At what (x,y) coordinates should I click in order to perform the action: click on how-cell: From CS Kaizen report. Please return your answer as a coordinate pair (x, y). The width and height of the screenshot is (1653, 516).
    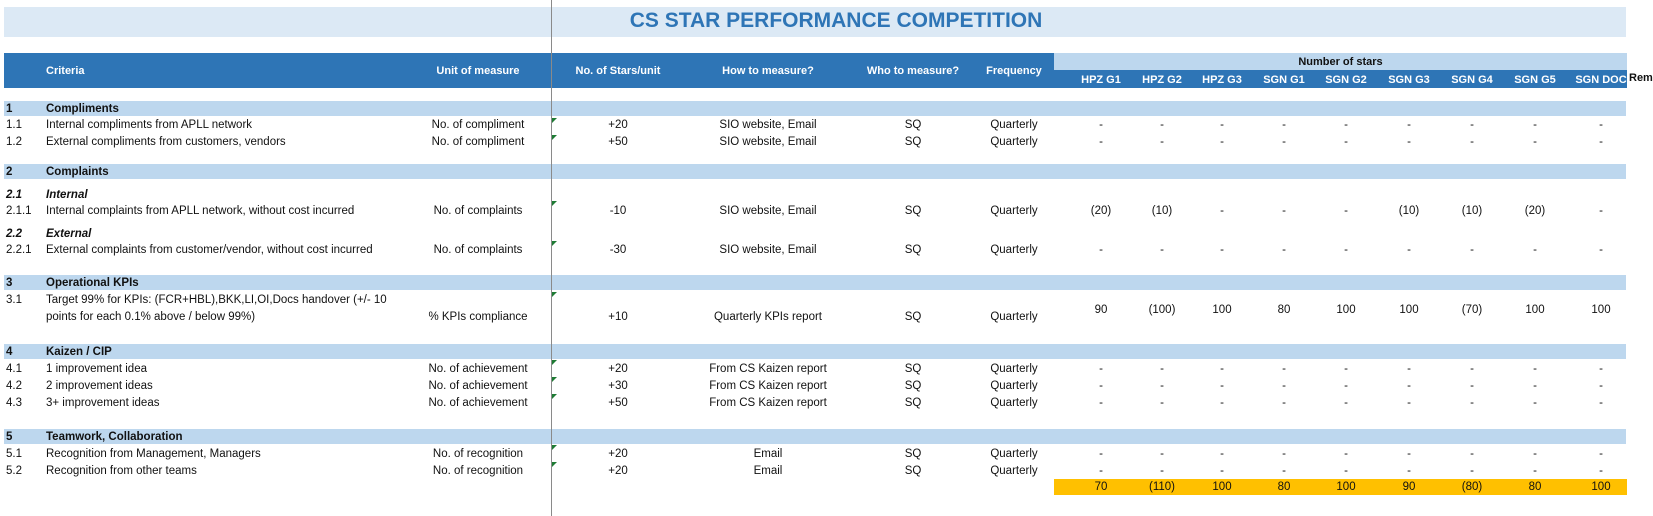
    Looking at the image, I should click on (768, 369).